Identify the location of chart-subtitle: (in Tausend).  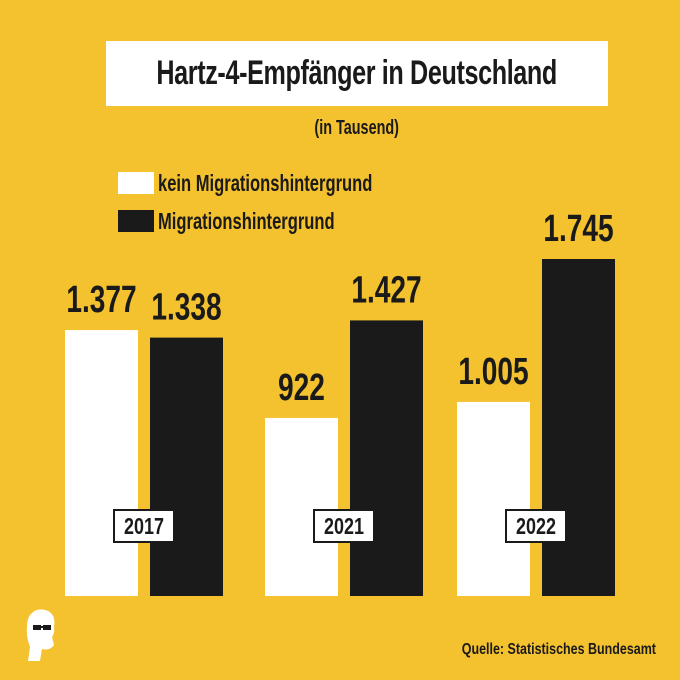
(340, 128).